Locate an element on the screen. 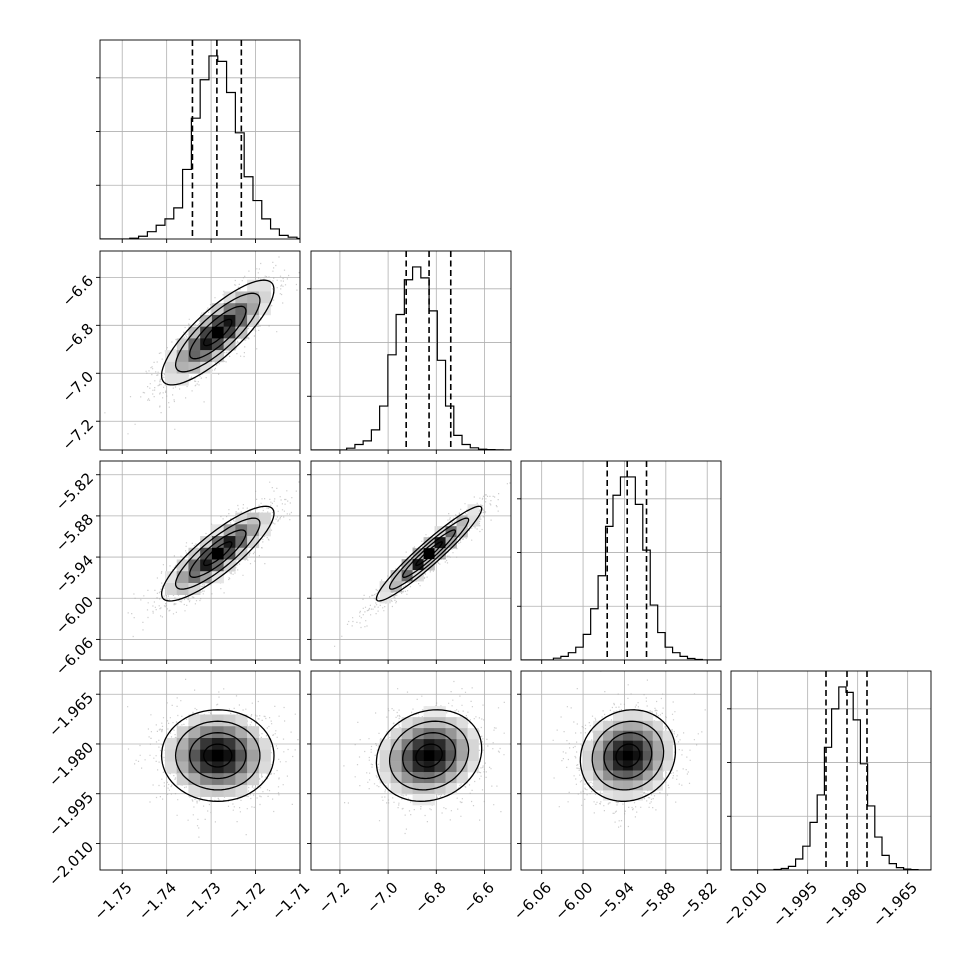 This screenshot has height=970, width=970. y-tick-label: −1.965 is located at coordinates (71, 715).